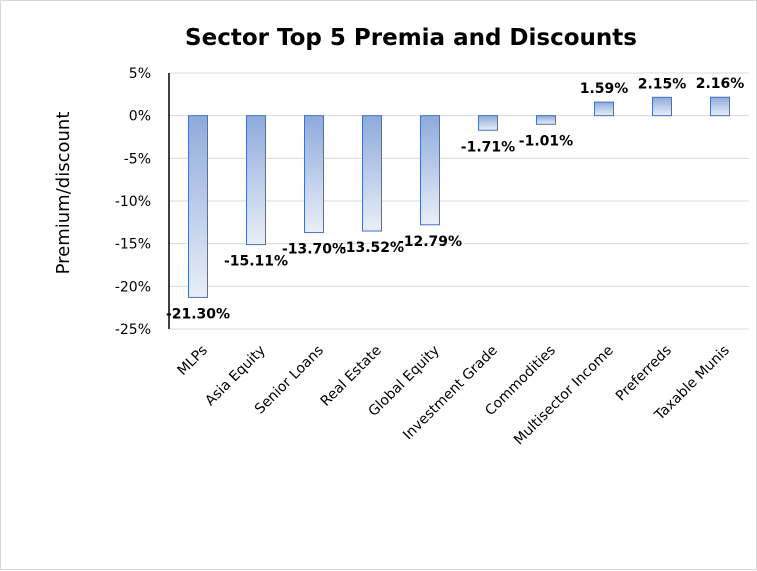 Image resolution: width=757 pixels, height=571 pixels. What do you see at coordinates (140, 117) in the screenshot?
I see `y-tick-label: 0%` at bounding box center [140, 117].